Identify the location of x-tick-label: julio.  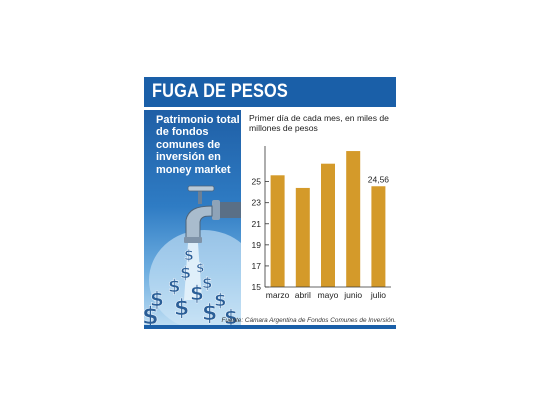
(378, 295).